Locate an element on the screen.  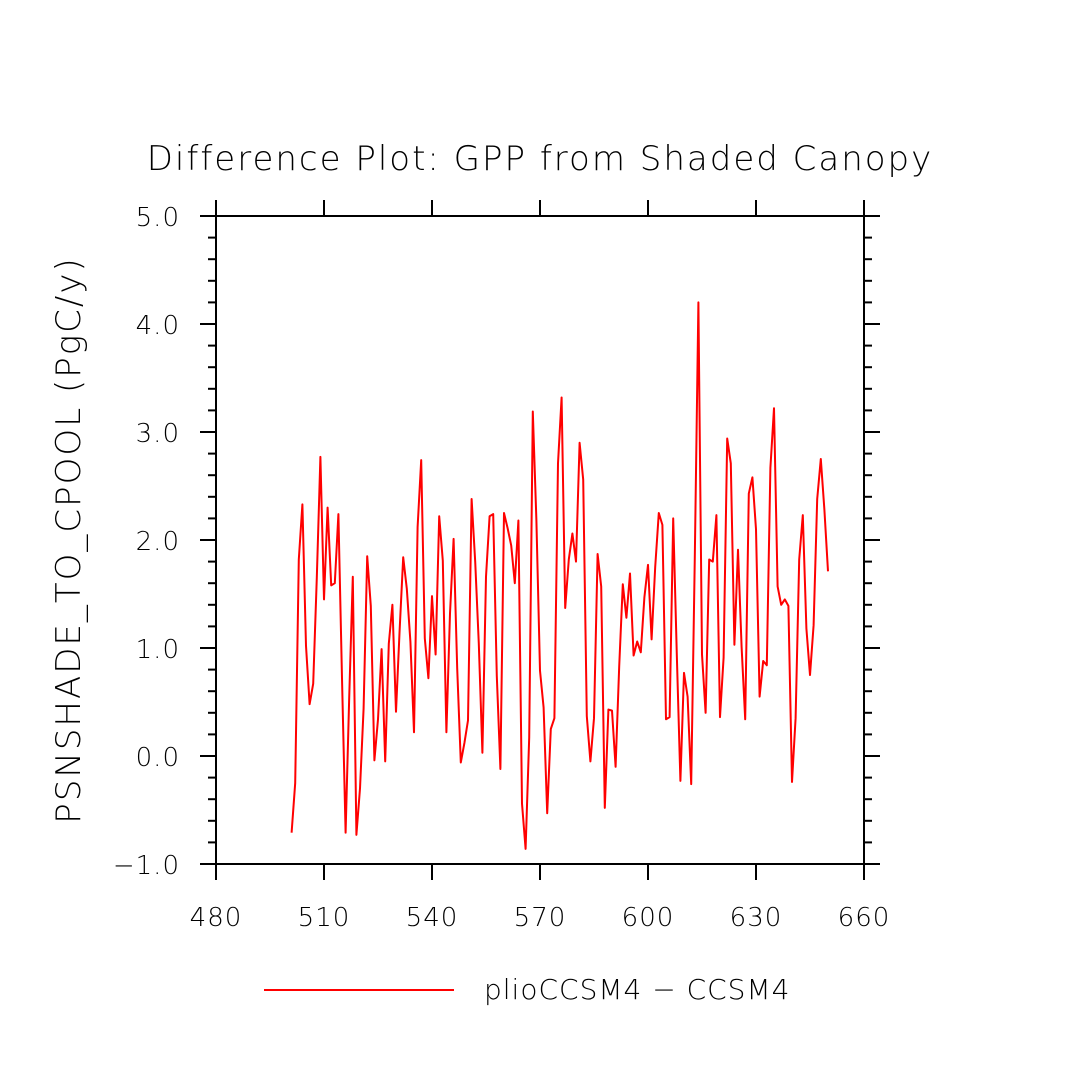
y-tick-label: 3.0 is located at coordinates (158, 434).